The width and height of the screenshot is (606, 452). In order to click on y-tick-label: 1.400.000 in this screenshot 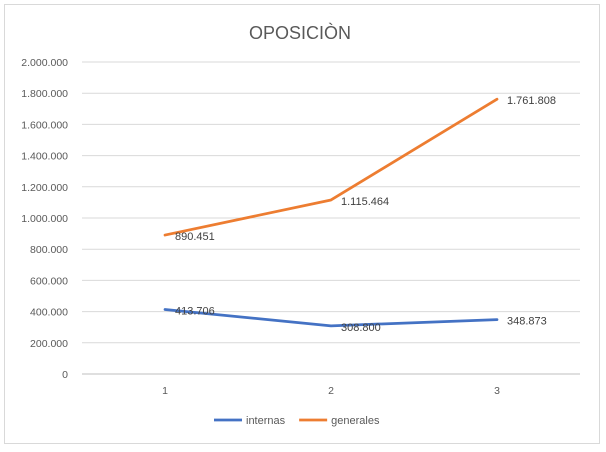, I will do `click(44, 157)`.